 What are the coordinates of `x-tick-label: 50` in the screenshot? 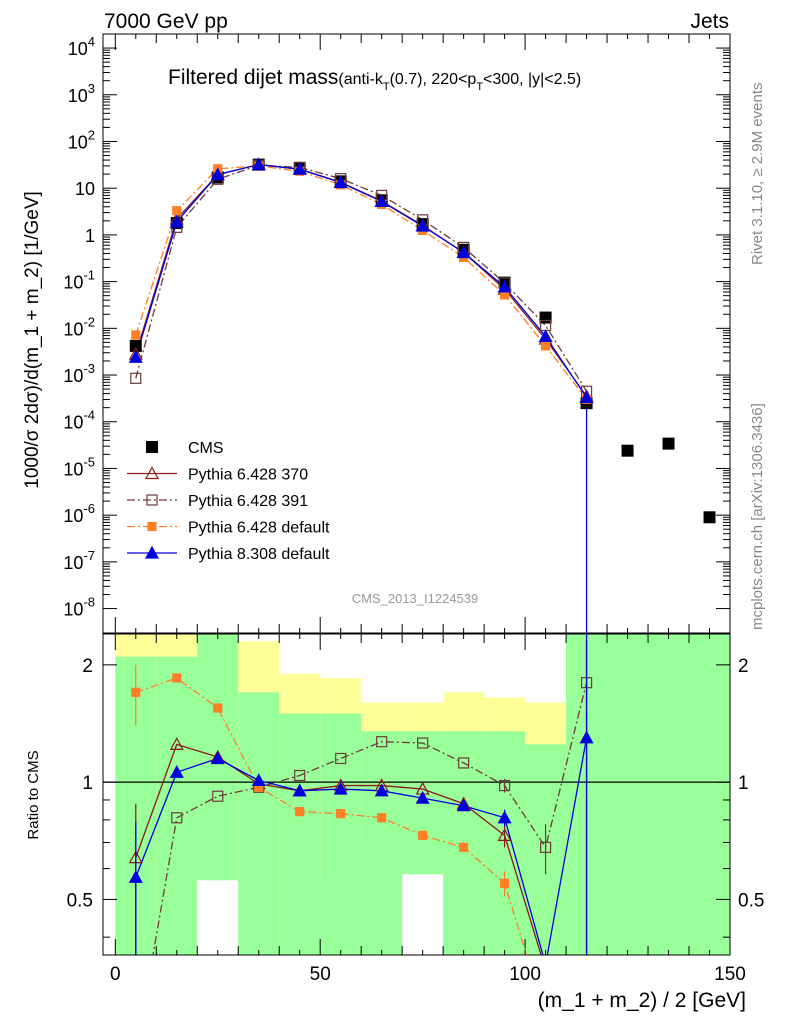 It's located at (320, 974).